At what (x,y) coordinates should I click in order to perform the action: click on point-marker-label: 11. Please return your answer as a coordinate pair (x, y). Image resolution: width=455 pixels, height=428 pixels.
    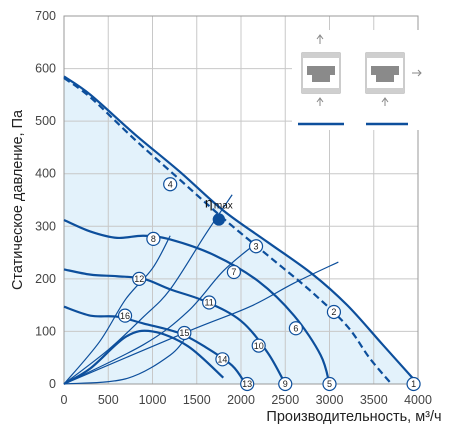
    Looking at the image, I should click on (208, 303).